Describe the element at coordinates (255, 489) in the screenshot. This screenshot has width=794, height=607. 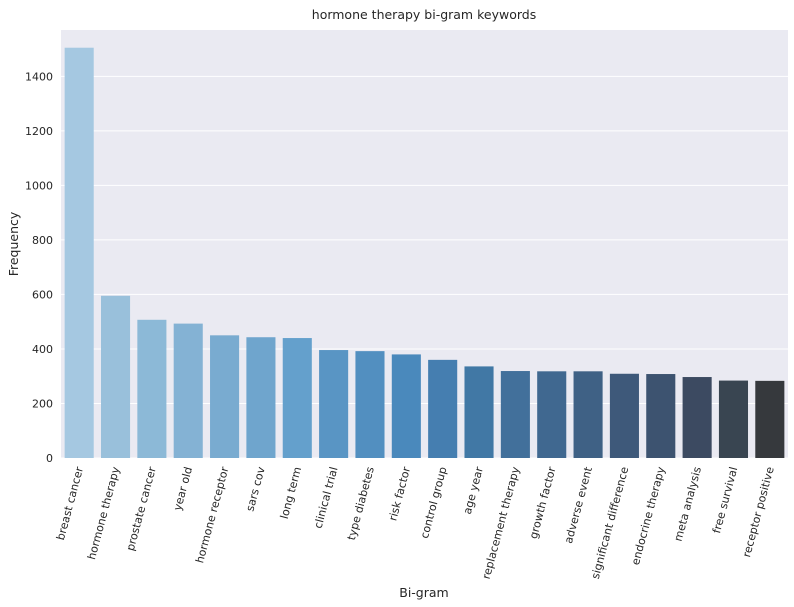
I see `x-tick-label: sars cov` at that location.